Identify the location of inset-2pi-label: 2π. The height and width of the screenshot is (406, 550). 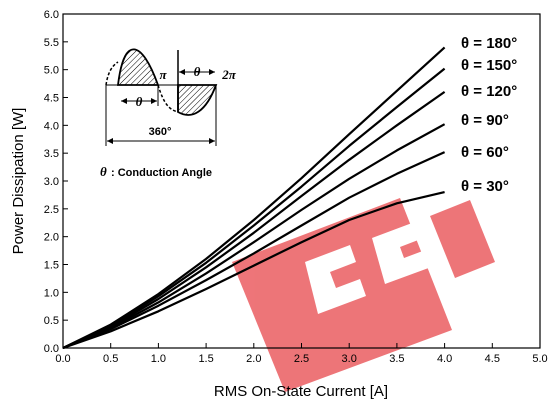
(229, 74).